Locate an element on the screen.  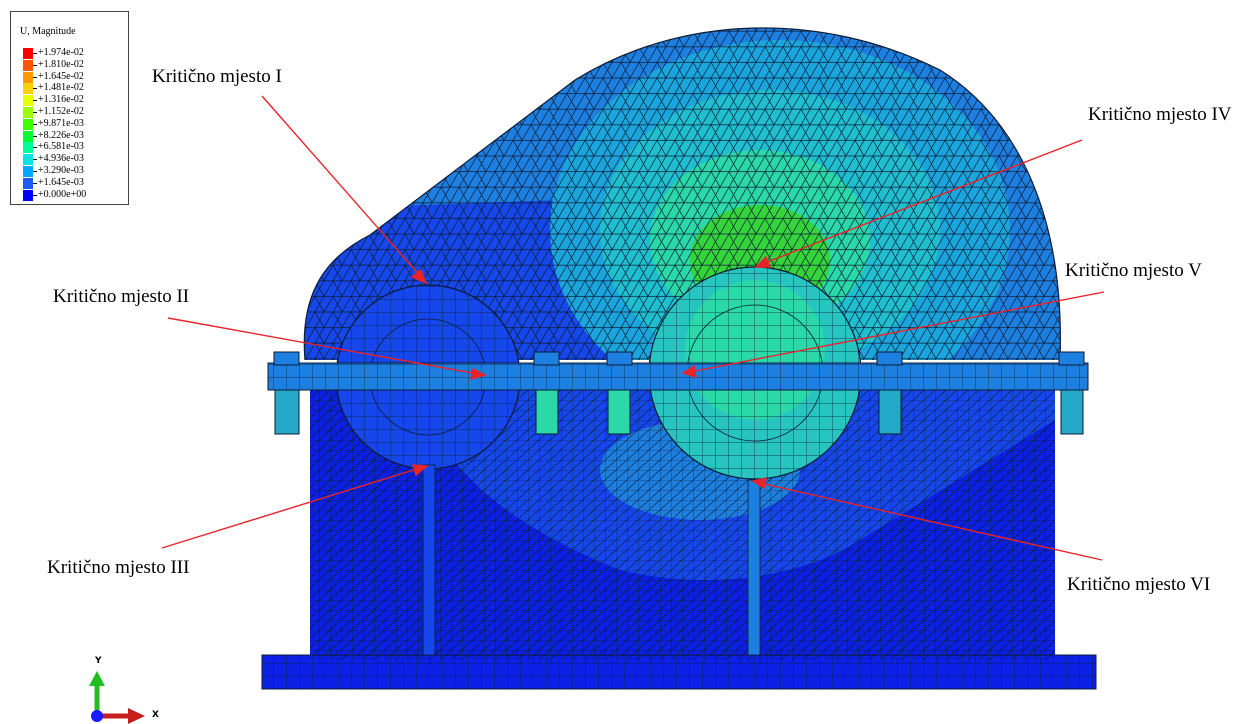
legend-label: +1.810e-02 is located at coordinates (61, 64).